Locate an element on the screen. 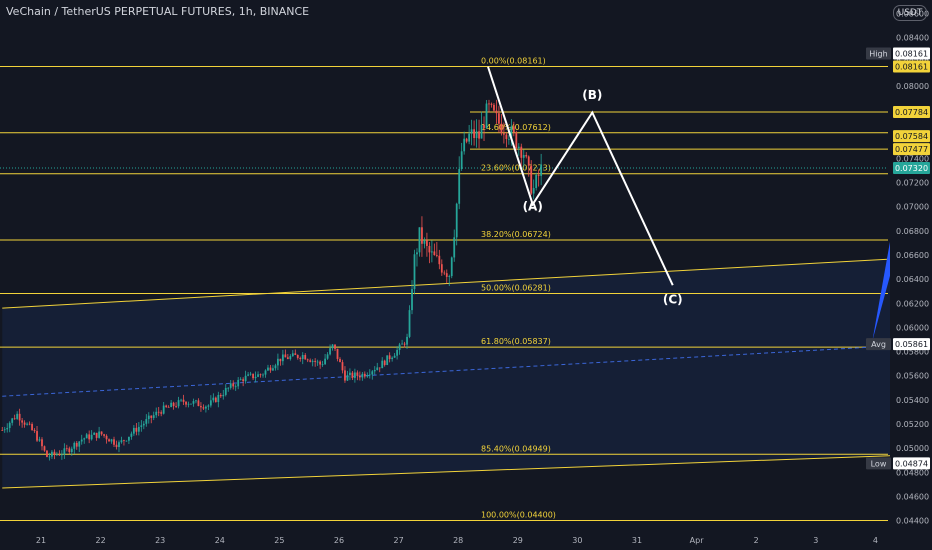  wave-line is located at coordinates (580, 176).